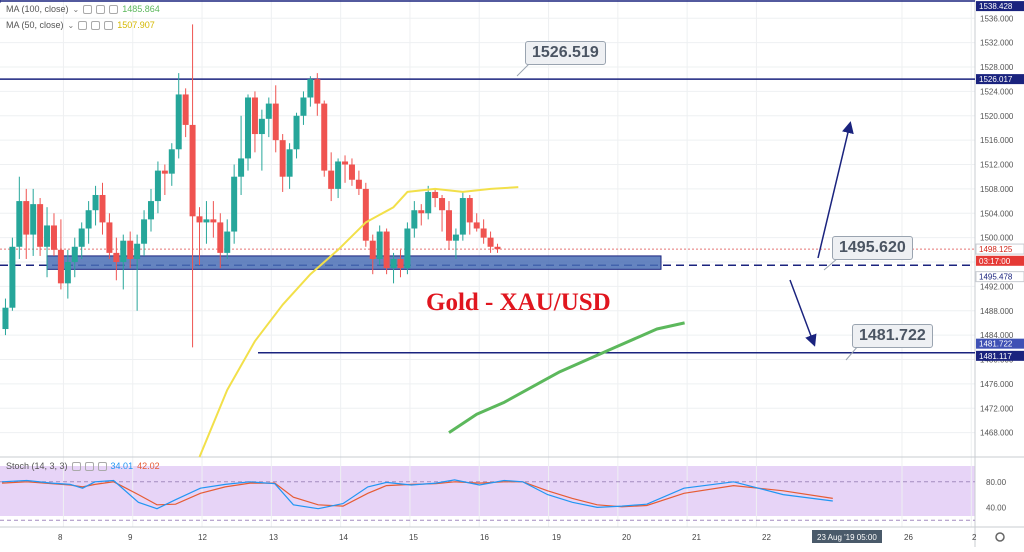 Image resolution: width=1024 pixels, height=552 pixels. Describe the element at coordinates (892, 336) in the screenshot. I see `callout-1481: 1481.722` at that location.